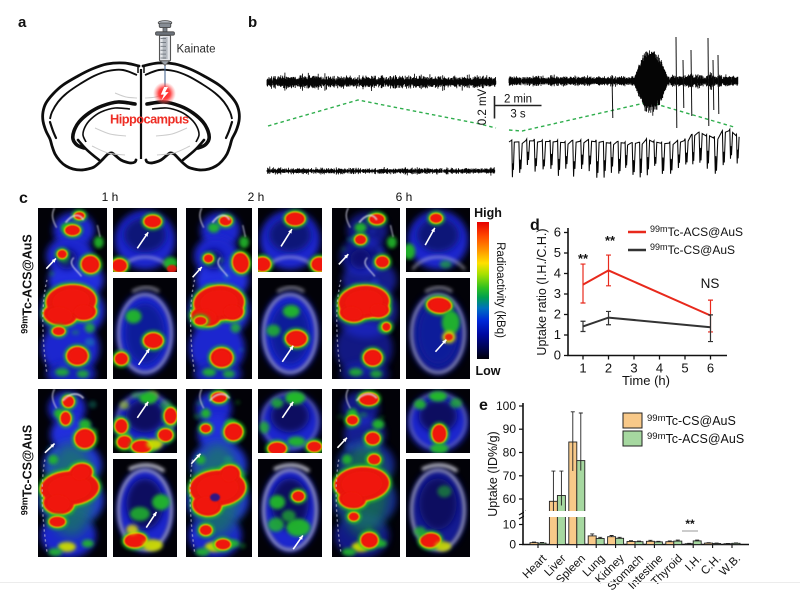  Describe the element at coordinates (646, 380) in the screenshot. I see `svg-text: Time (h)` at that location.